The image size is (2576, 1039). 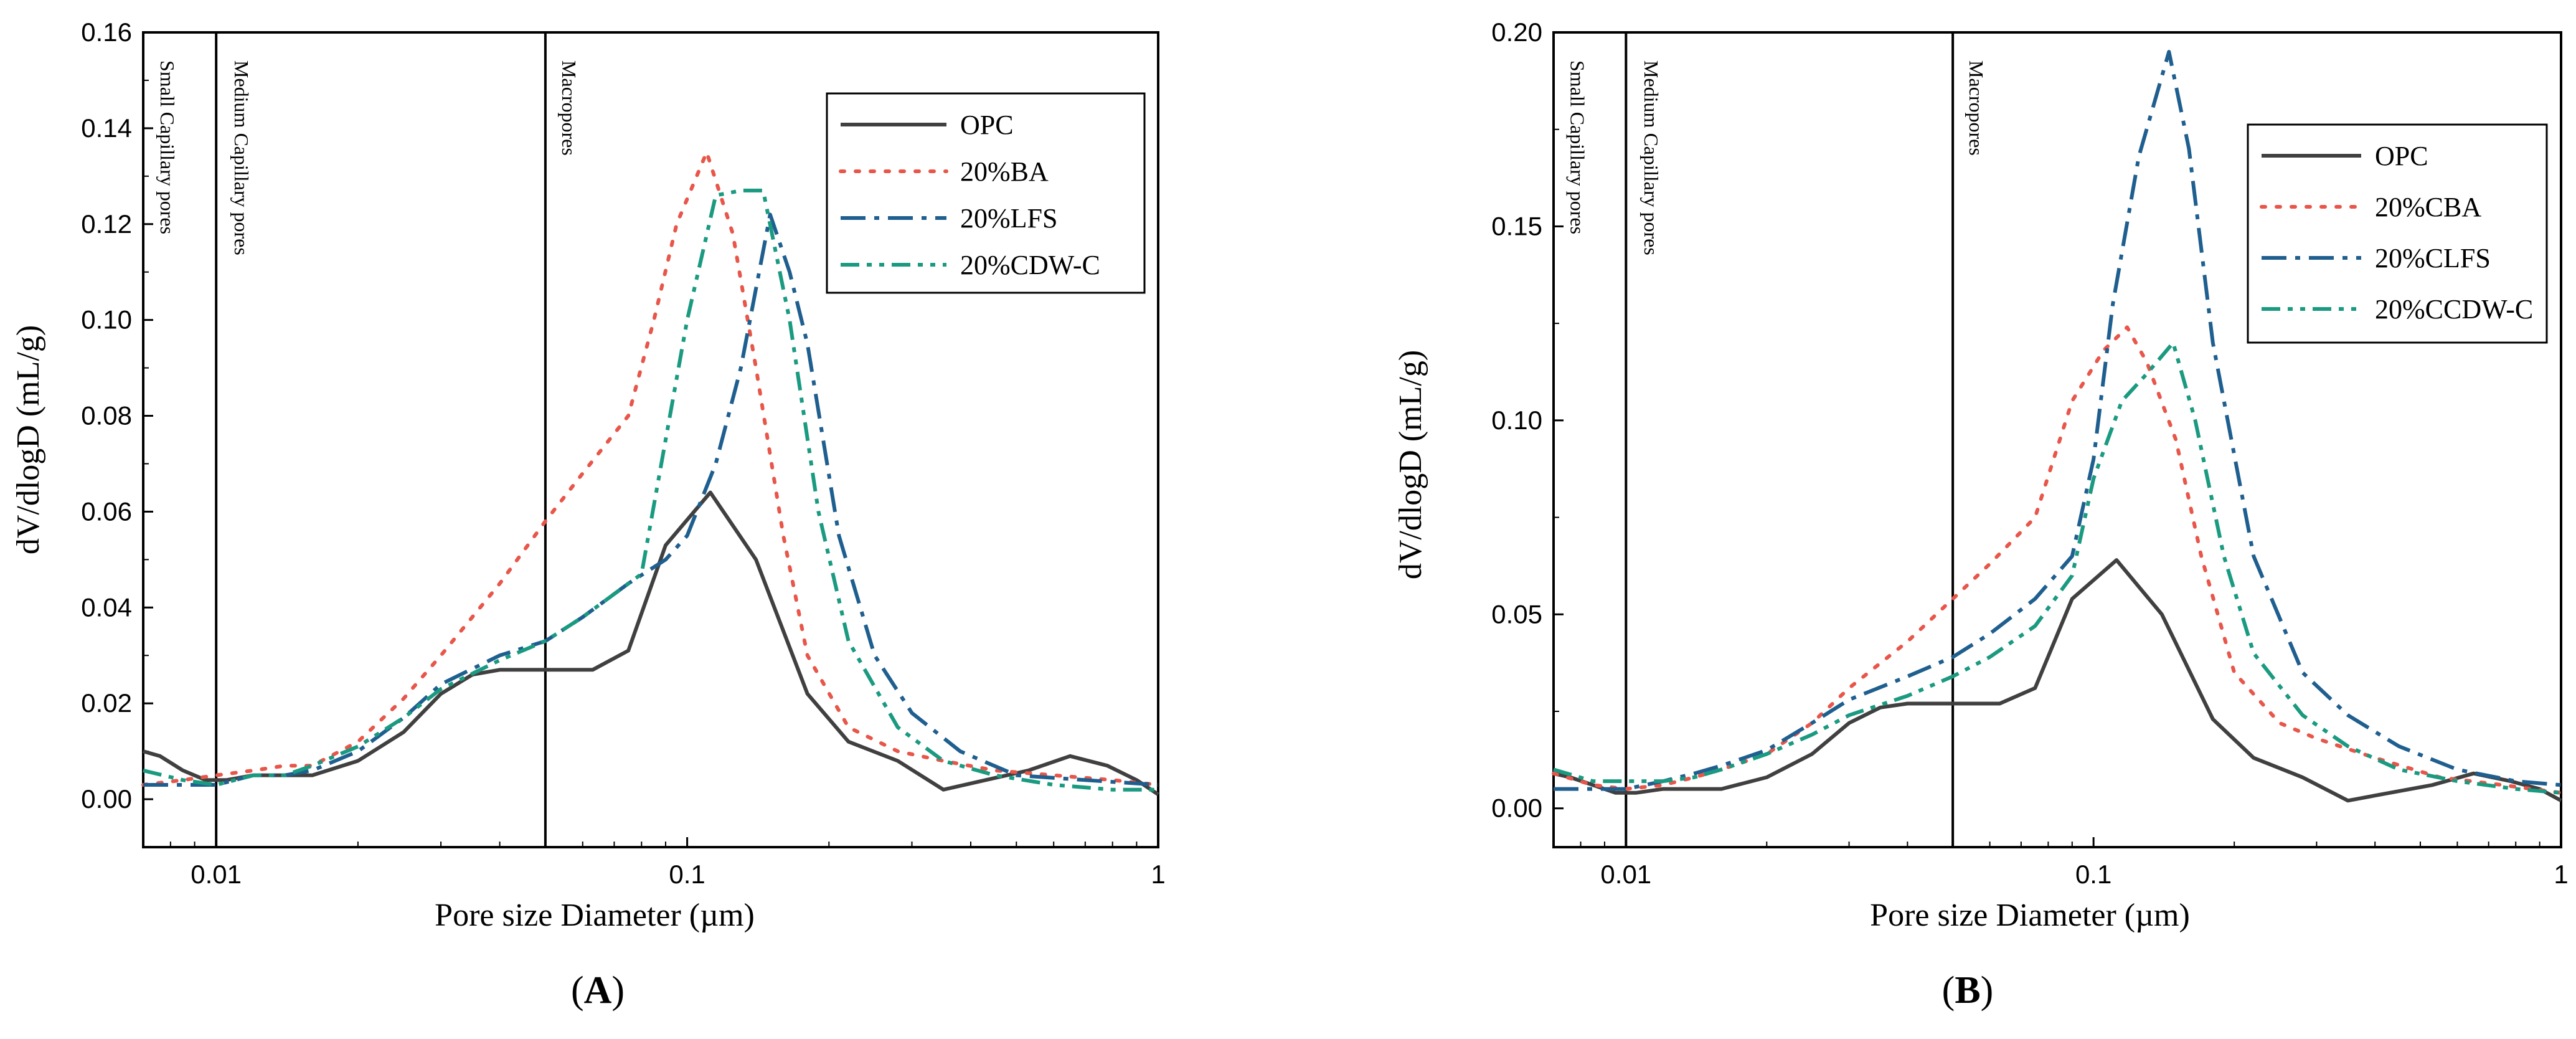 I want to click on legend: OPC 20%CBA 20%CLFS 20%CCDW-C, so click(x=2397, y=233).